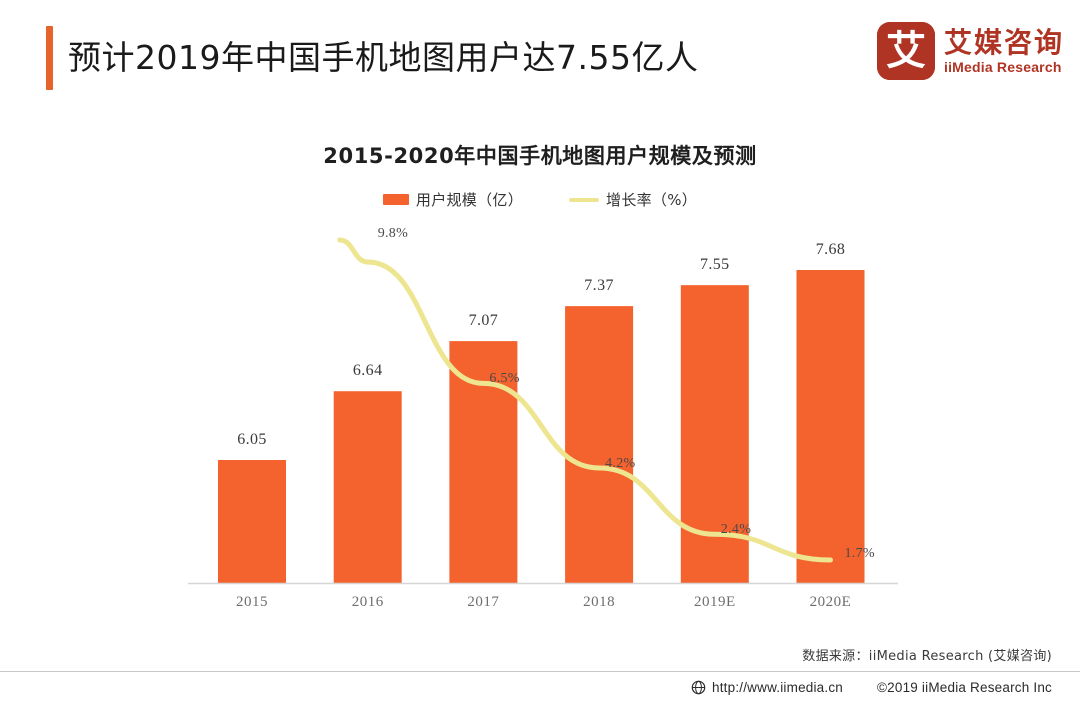 This screenshot has height=702, width=1080. I want to click on brand-logo: 艾 艾媒咨询 iiMedia Research, so click(970, 51).